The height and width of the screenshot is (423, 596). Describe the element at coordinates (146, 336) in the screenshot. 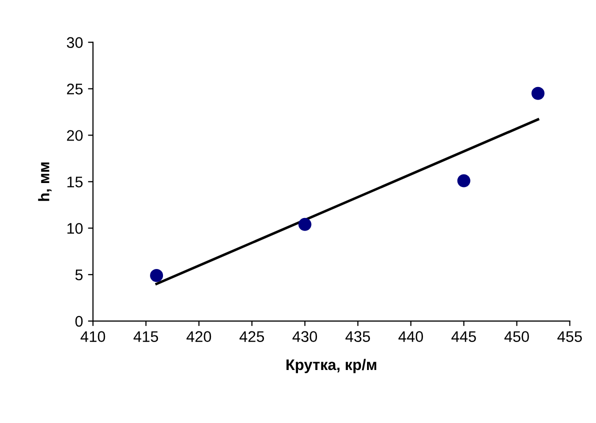

I see `x-tick-label: 415` at that location.